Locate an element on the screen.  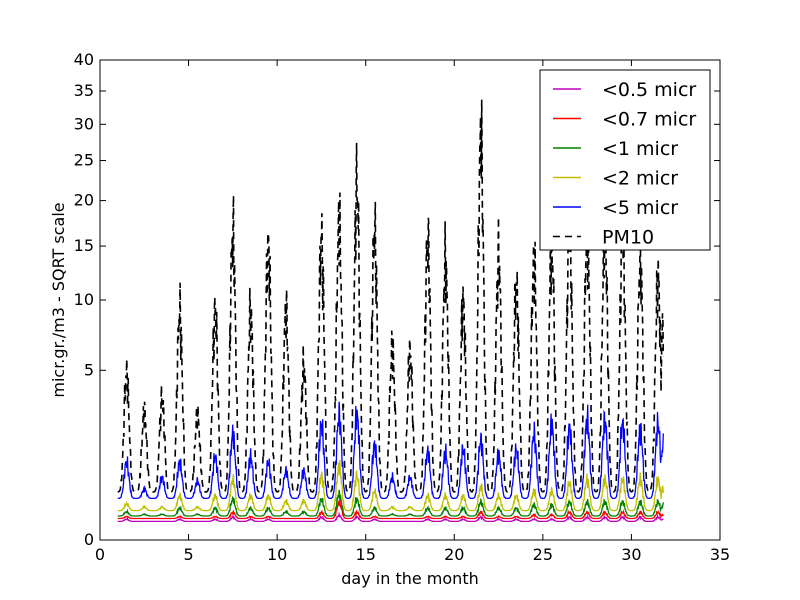
legend-label-3: <2 micr is located at coordinates (640, 179).